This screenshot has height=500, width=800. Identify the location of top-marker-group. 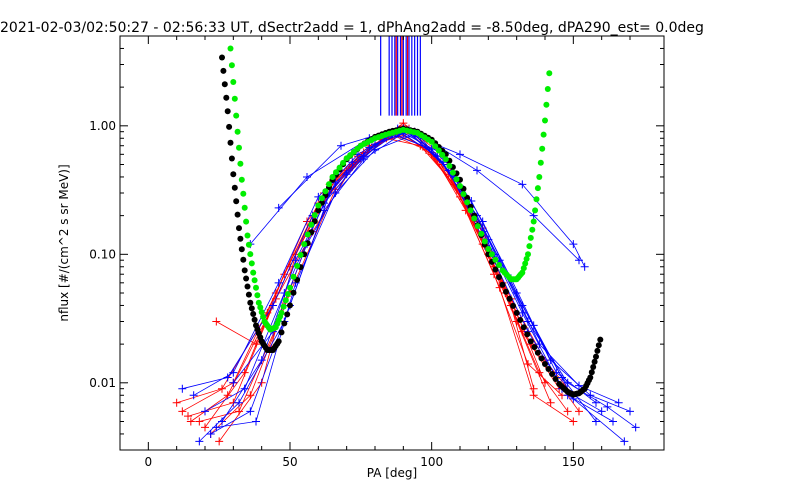
(400, 76).